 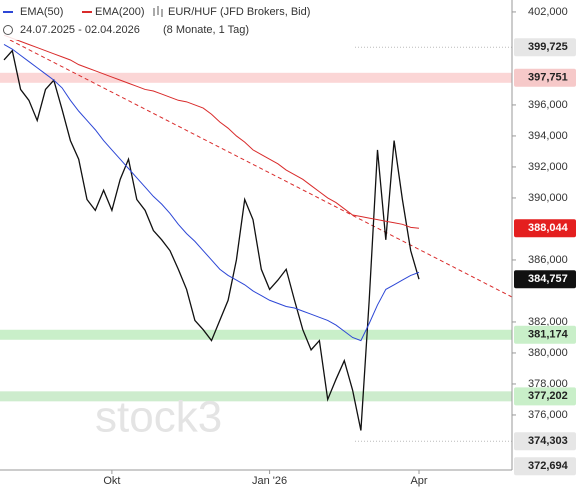 I want to click on y-tick-label: 378,000, so click(x=548, y=384).